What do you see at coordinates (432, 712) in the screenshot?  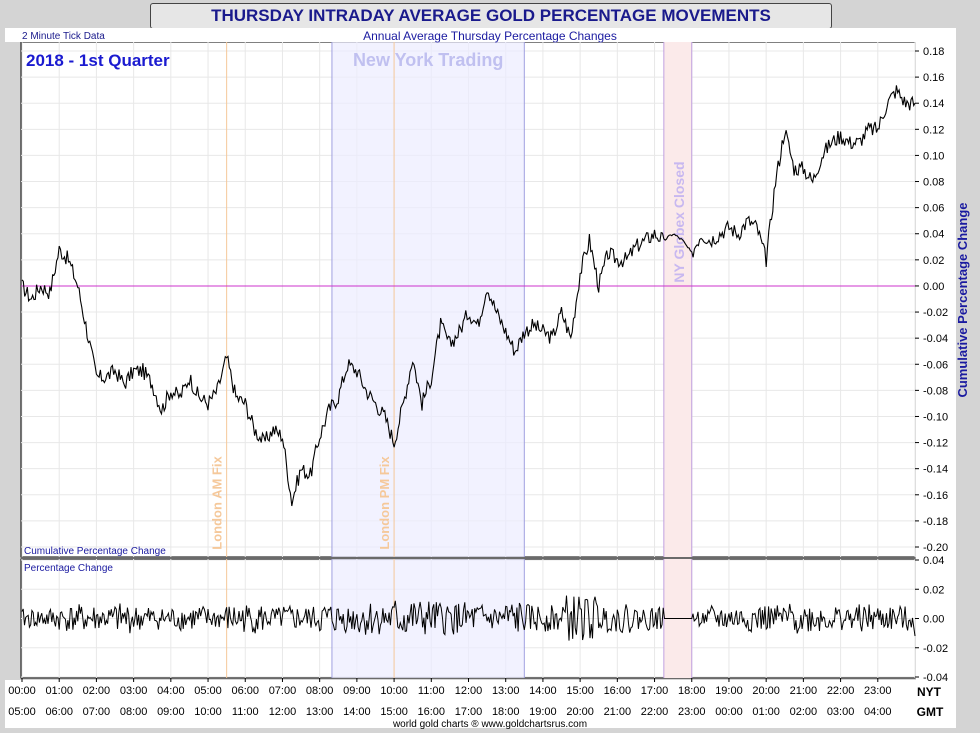 I see `gmt-tick-label: 16:00` at bounding box center [432, 712].